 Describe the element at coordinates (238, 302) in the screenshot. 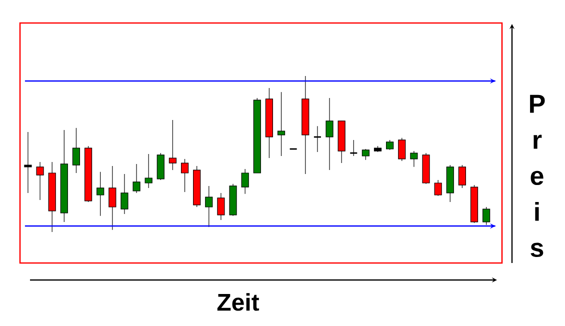

I see `x-axis-title: Zeit` at that location.